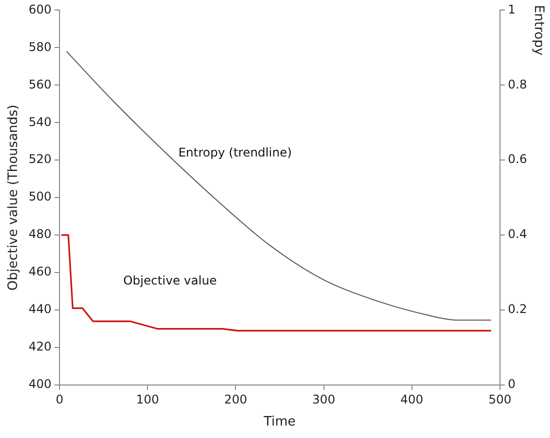 Image resolution: width=550 pixels, height=438 pixels. Describe the element at coordinates (40, 47) in the screenshot. I see `y-tick-label: 580` at that location.